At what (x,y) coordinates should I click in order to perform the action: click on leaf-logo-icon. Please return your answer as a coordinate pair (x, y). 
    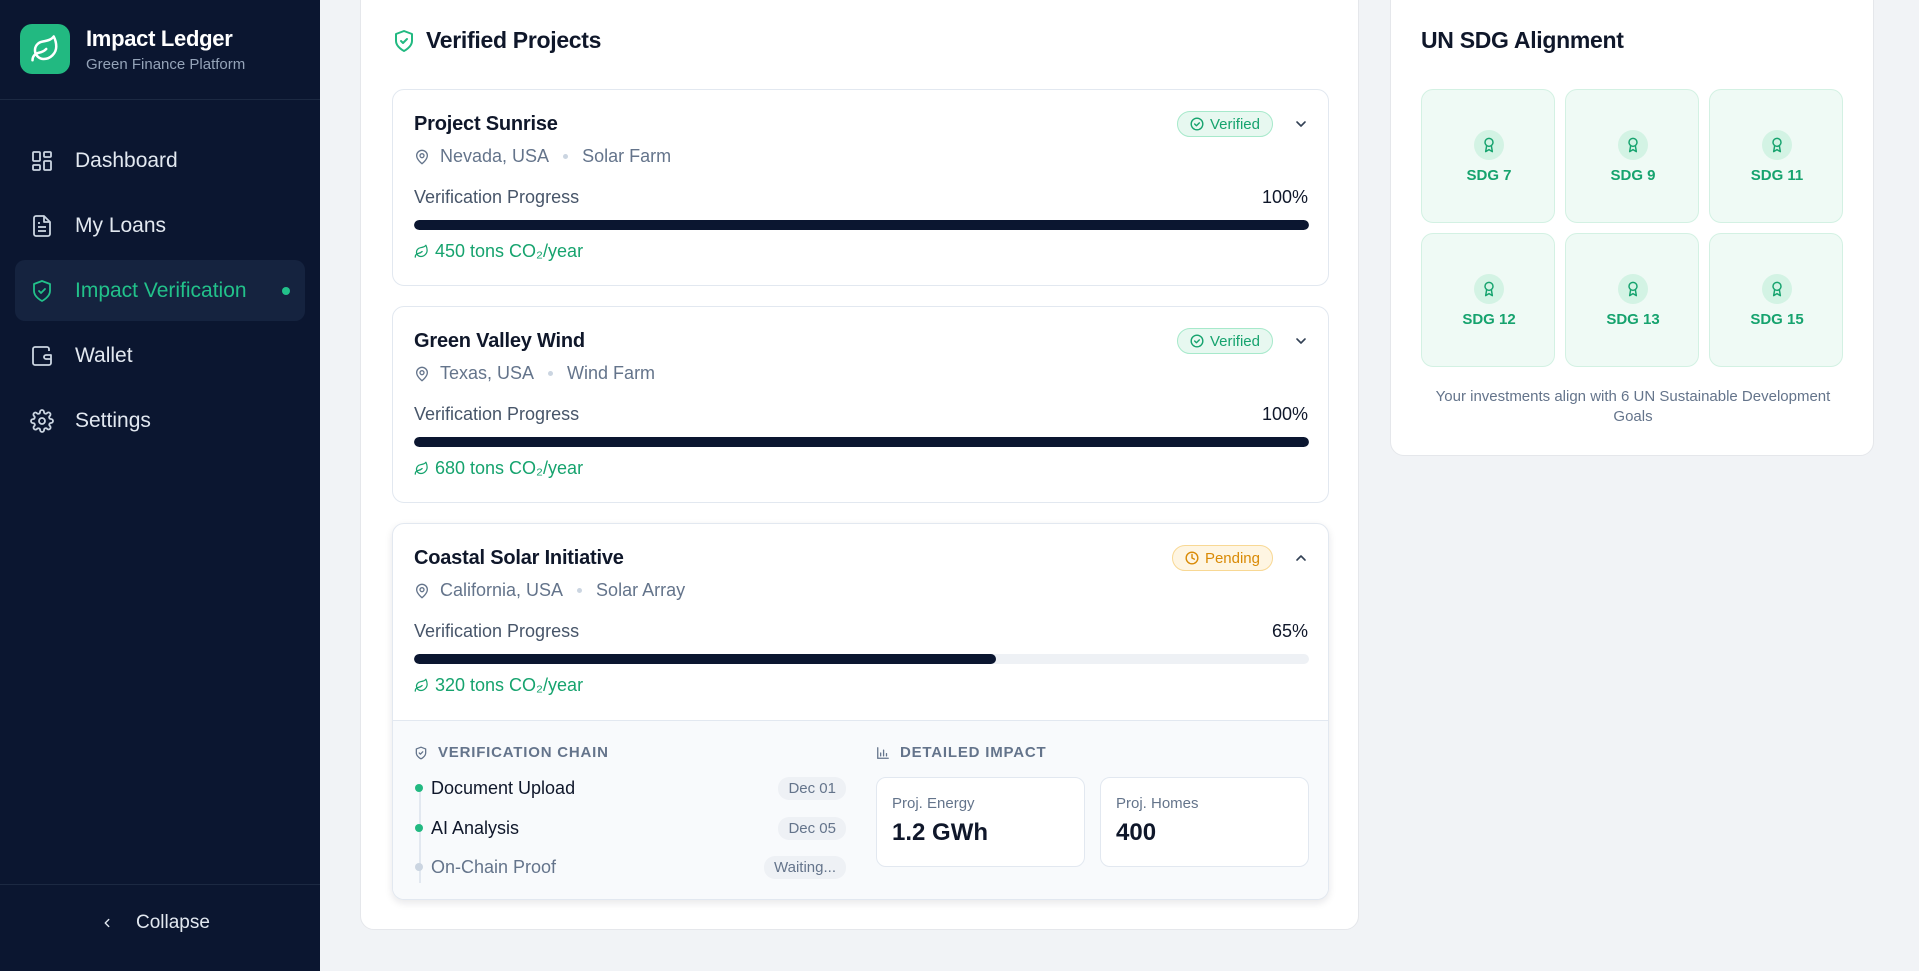
    Looking at the image, I should click on (45, 49).